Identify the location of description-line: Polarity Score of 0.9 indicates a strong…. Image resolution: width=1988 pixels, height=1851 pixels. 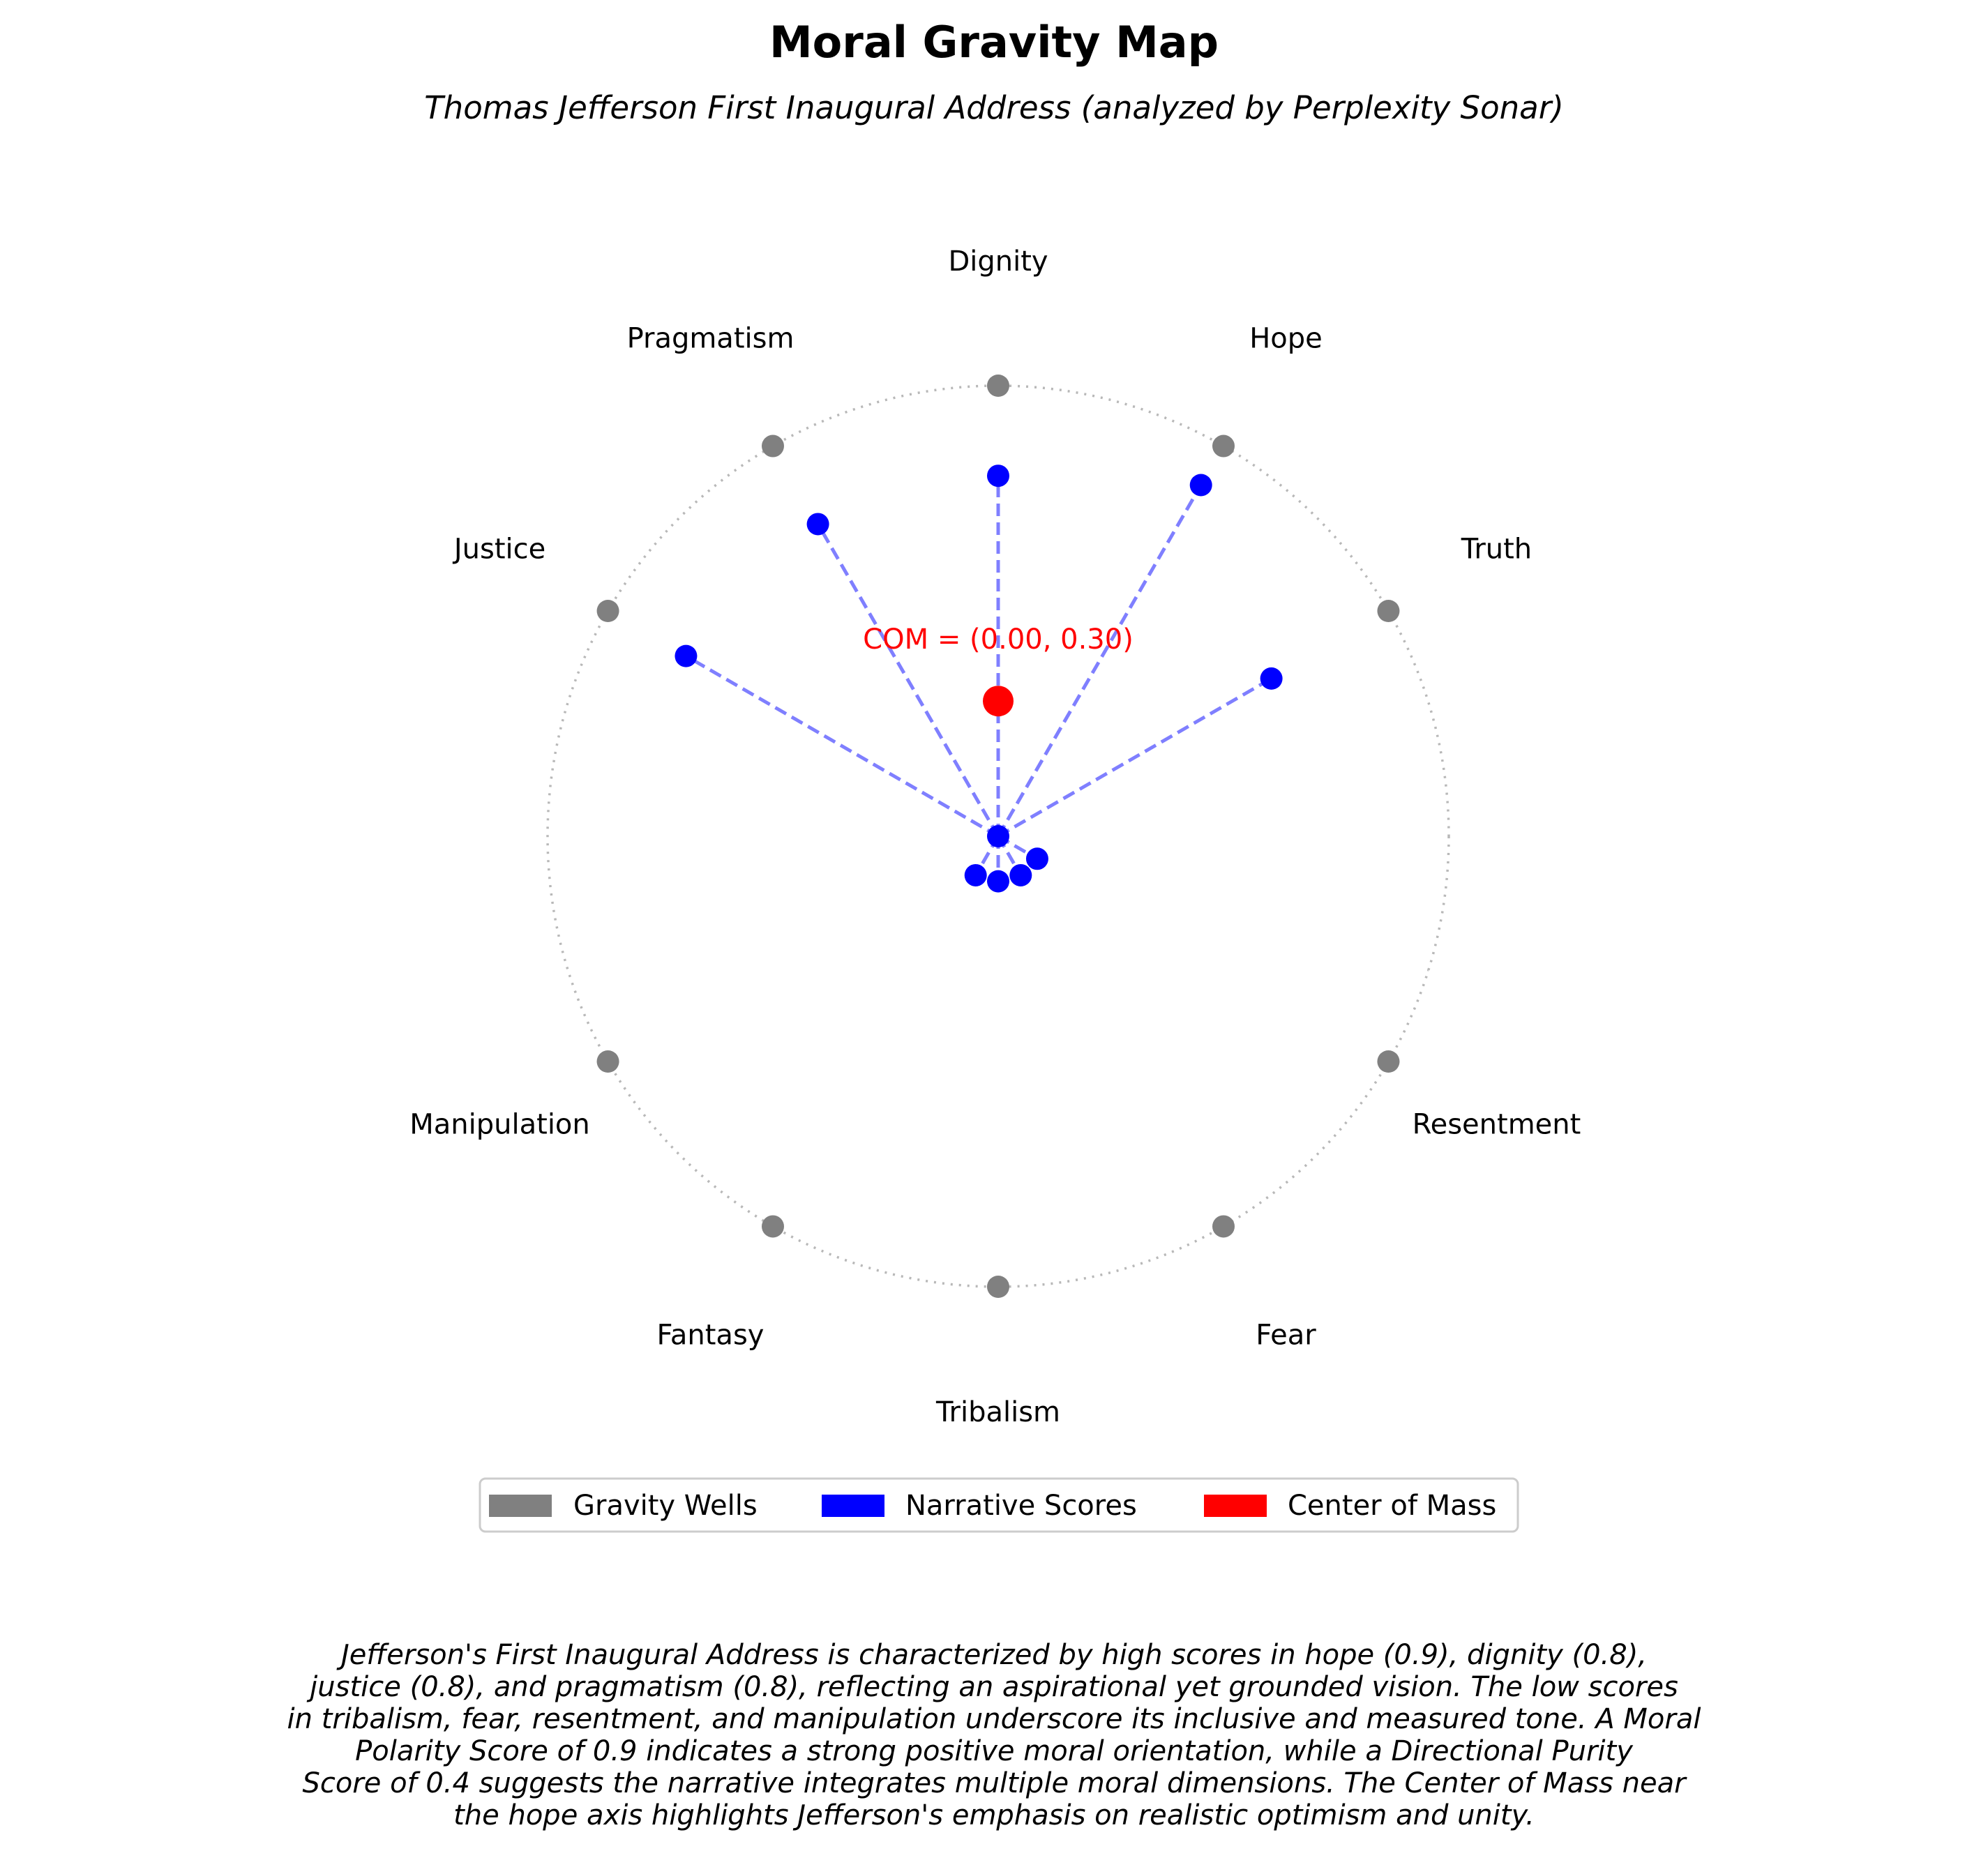
(994, 1751).